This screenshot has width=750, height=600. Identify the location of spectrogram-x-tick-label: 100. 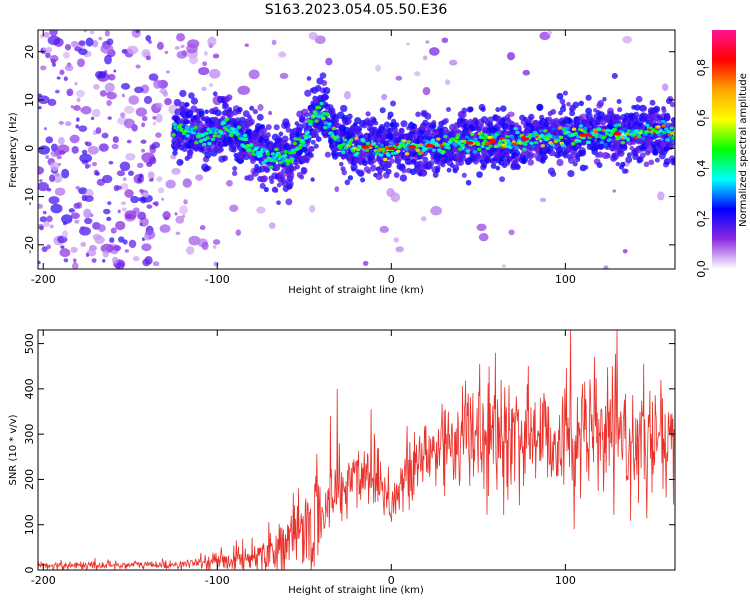
(565, 279).